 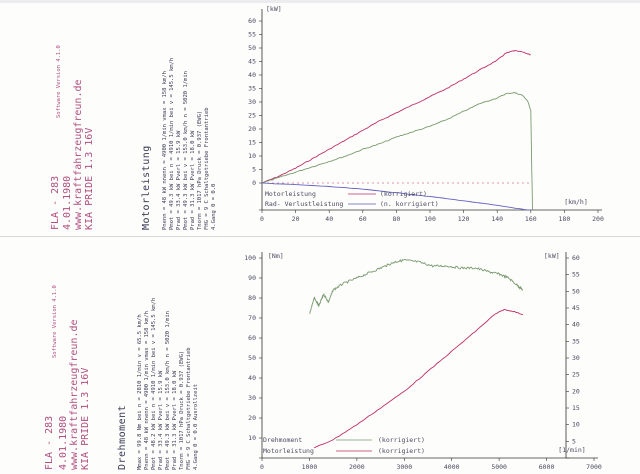 I want to click on chart1-x-unit: [km/h], so click(x=575, y=202).